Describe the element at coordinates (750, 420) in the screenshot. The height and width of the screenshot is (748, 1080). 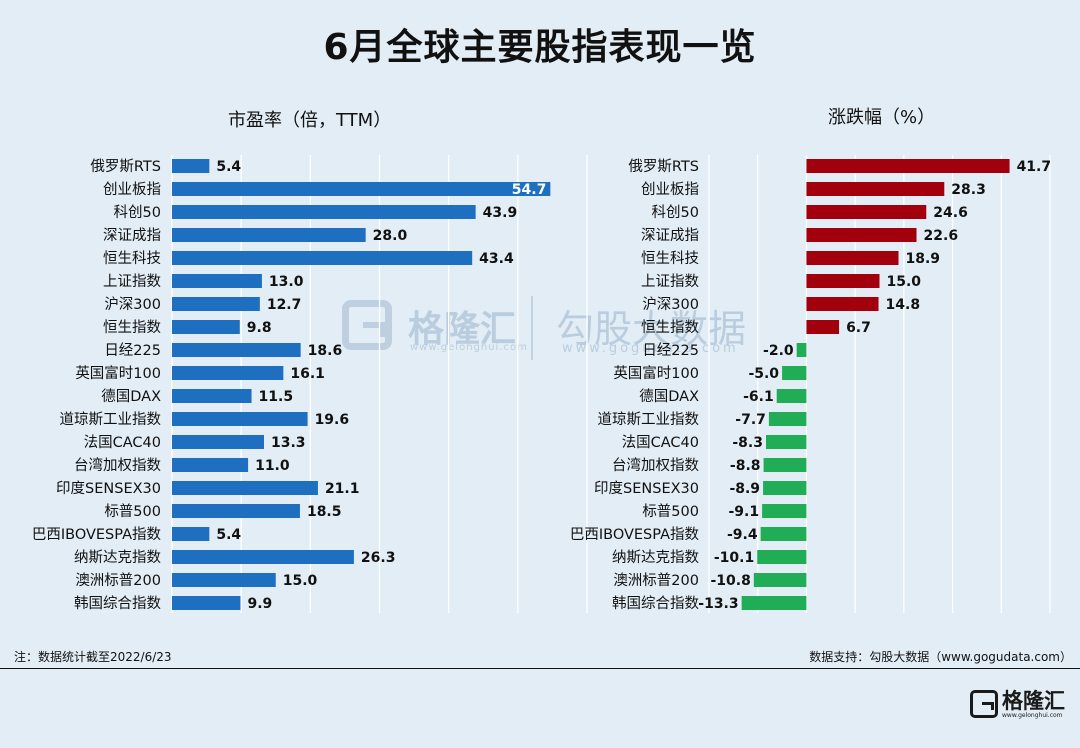
I see `value-label: -7.7` at that location.